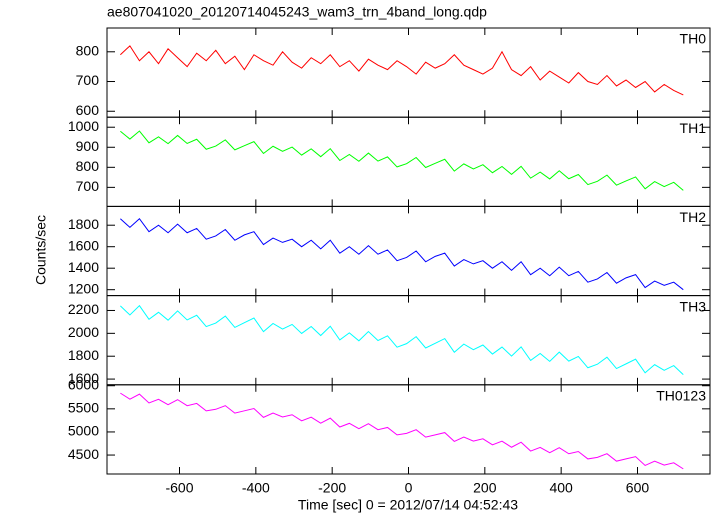 This screenshot has height=516, width=717. I want to click on y-tick-label: 2000, so click(83, 332).